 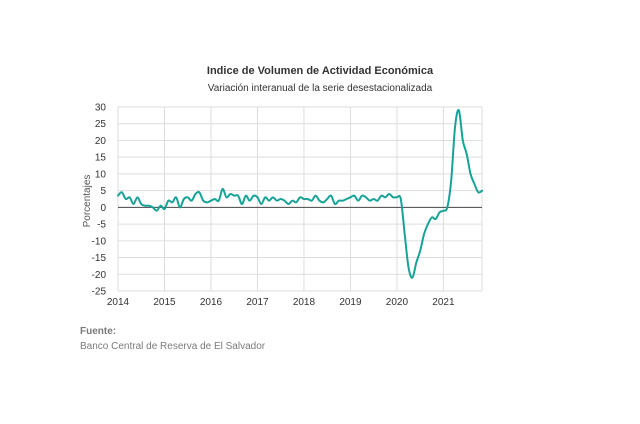 I want to click on x-tick-label: 2016, so click(x=211, y=302).